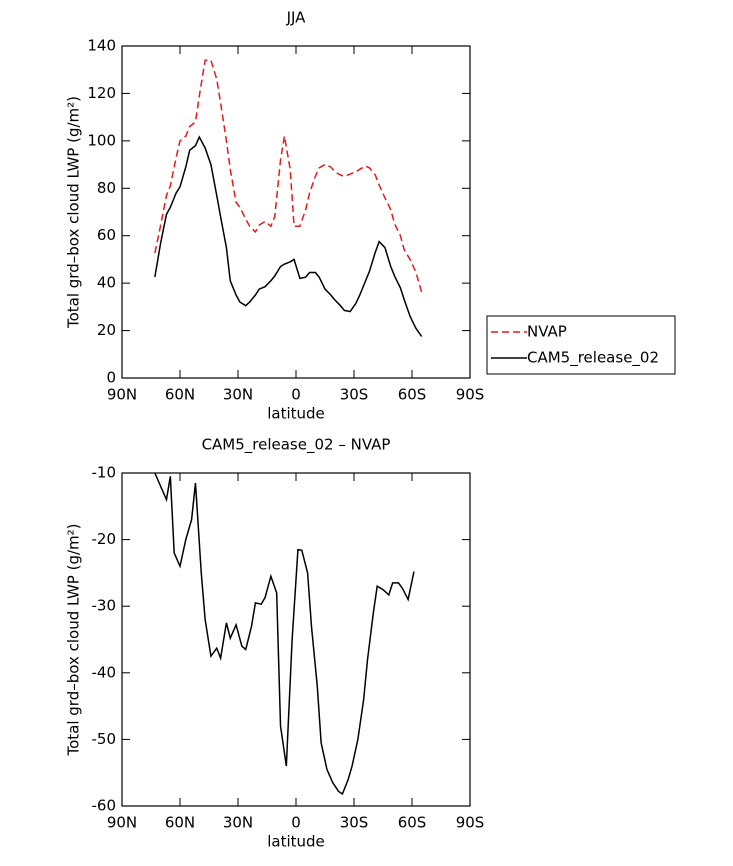 The width and height of the screenshot is (733, 866). What do you see at coordinates (104, 539) in the screenshot?
I see `y-tick-label: -20` at bounding box center [104, 539].